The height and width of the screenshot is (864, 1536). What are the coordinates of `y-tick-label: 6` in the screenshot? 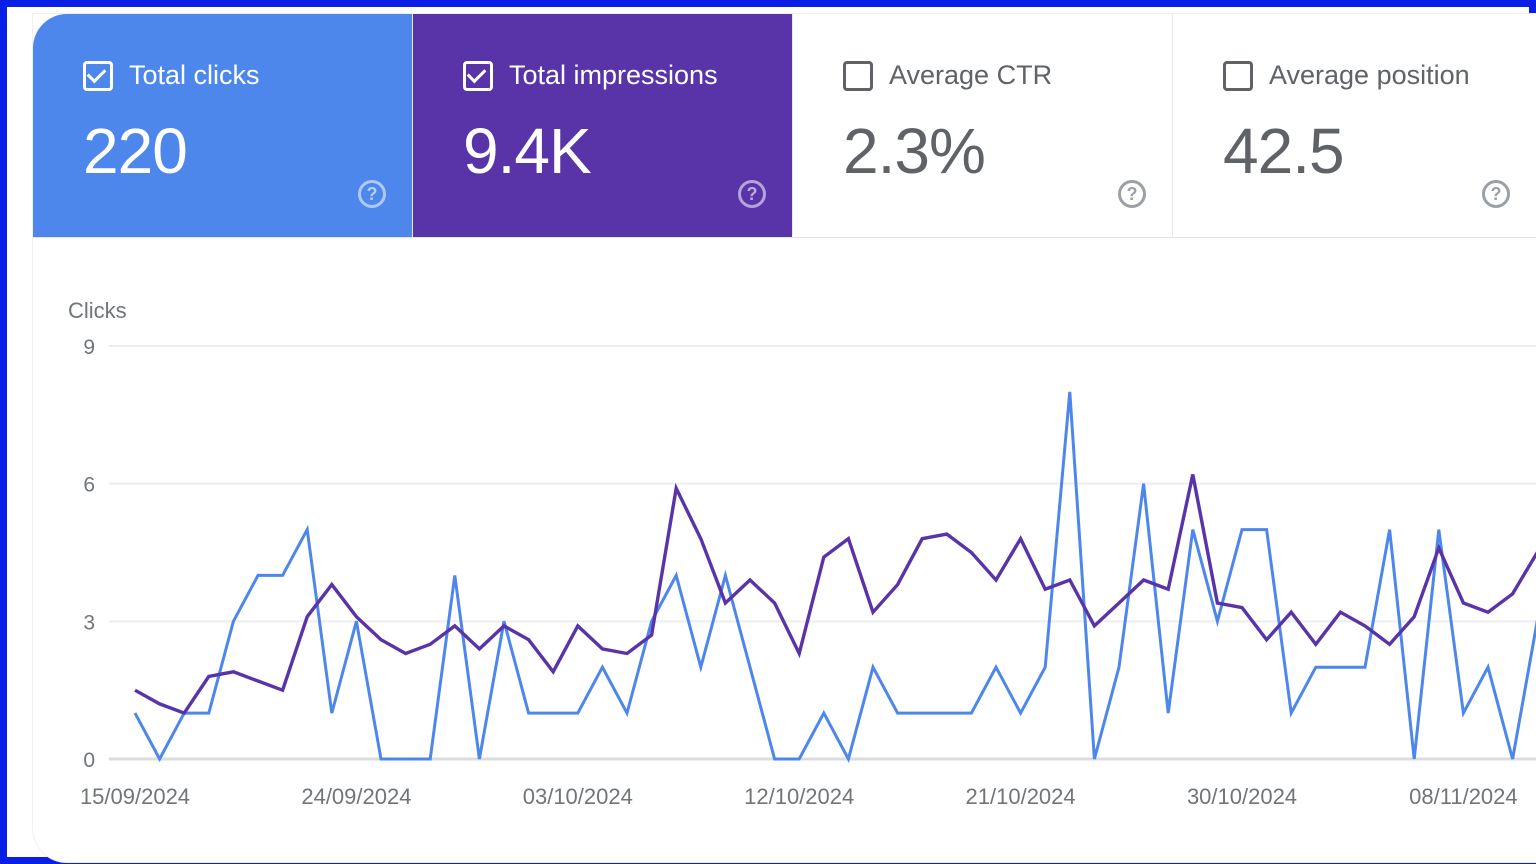 It's located at (89, 485).